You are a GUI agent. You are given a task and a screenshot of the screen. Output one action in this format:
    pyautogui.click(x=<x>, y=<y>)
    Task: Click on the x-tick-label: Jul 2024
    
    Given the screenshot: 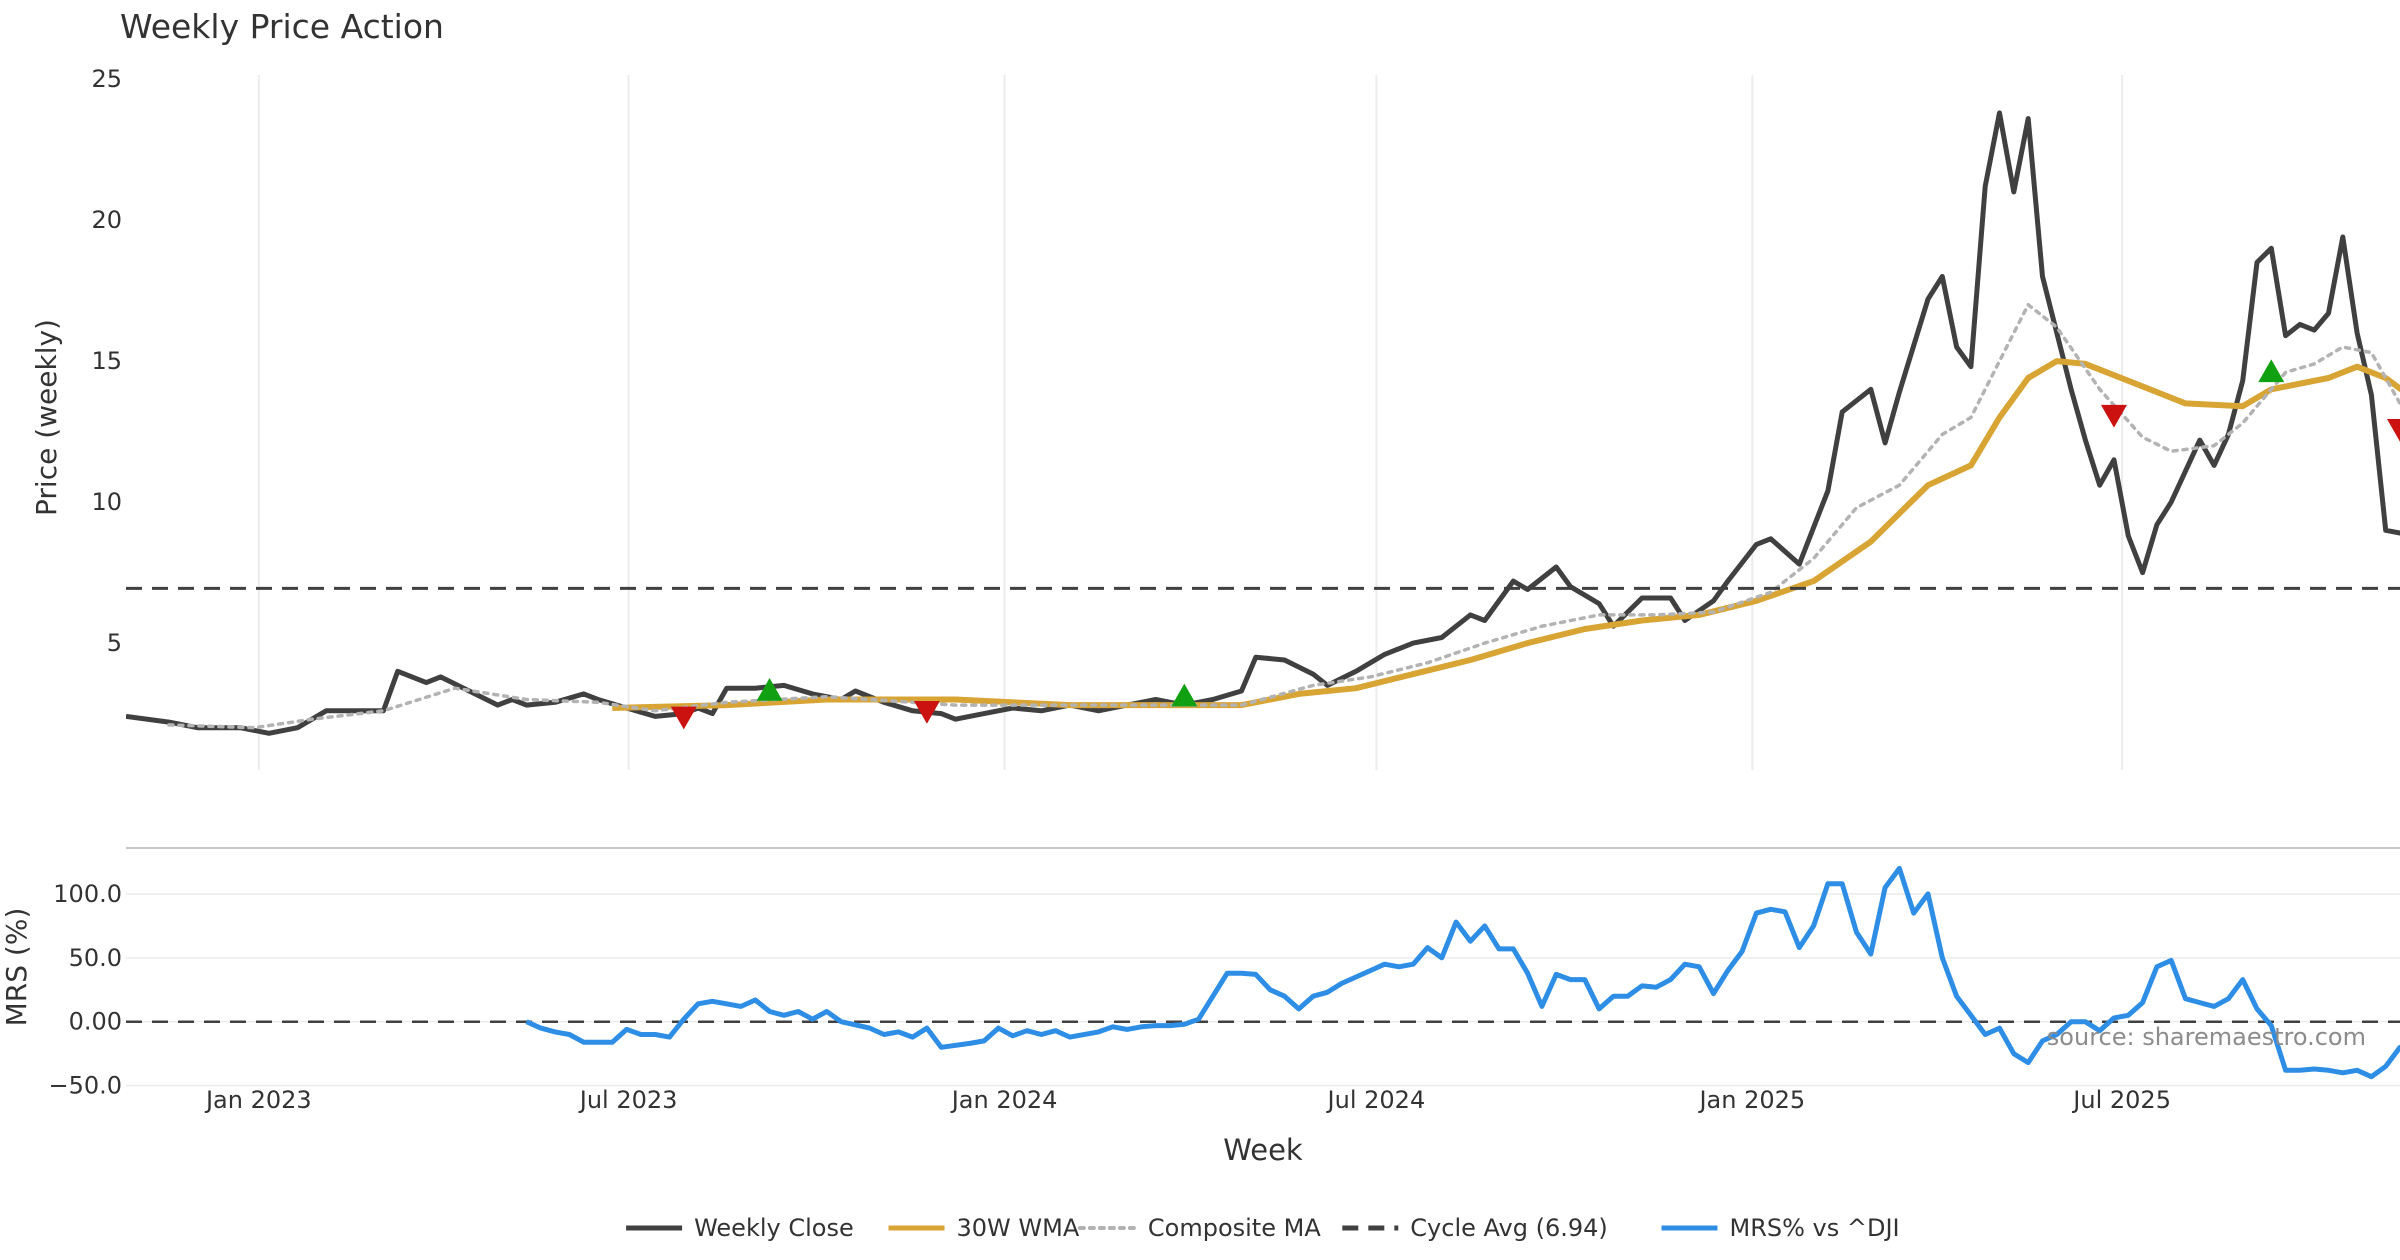 What is the action you would take?
    pyautogui.click(x=1376, y=1100)
    